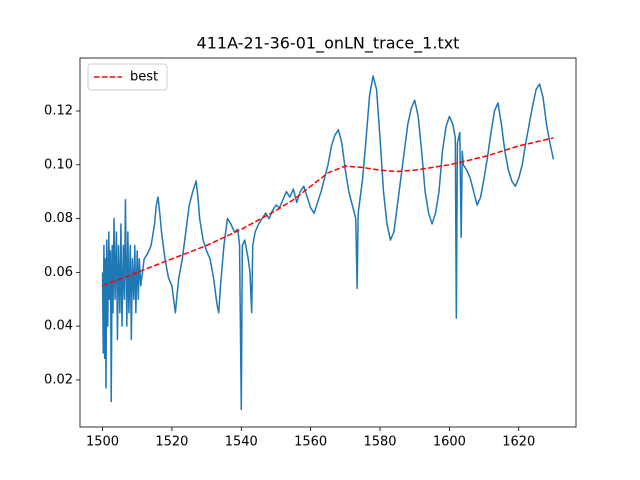 This screenshot has height=480, width=640. I want to click on y-tick-label: 0.04, so click(58, 326).